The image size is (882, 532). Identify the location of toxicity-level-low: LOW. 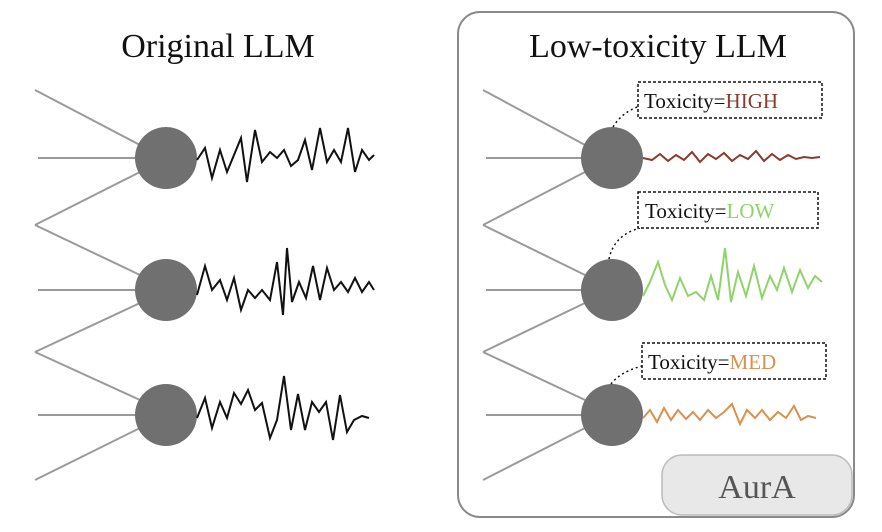
(751, 211).